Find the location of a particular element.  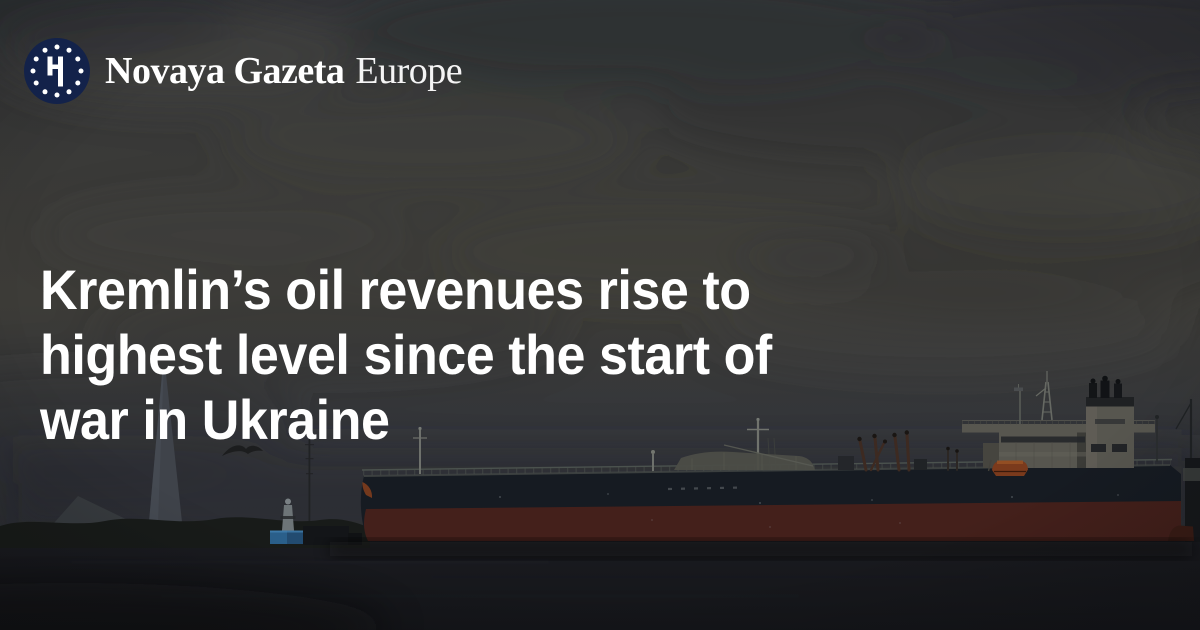

brand-header: Novaya Gazeta Europe is located at coordinates (243, 71).